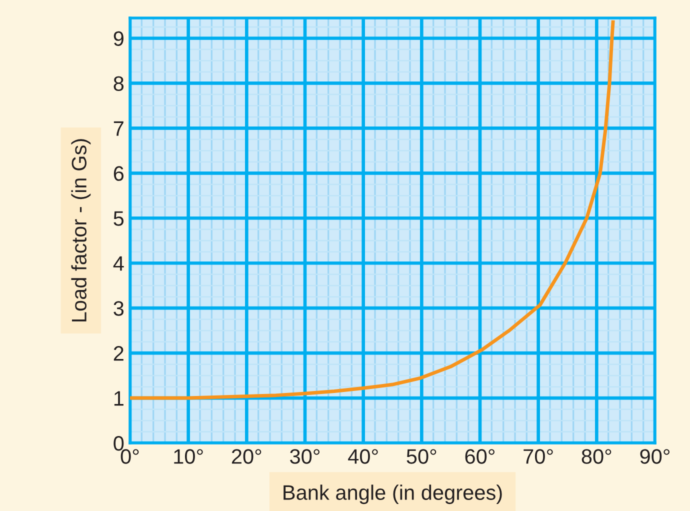 The height and width of the screenshot is (511, 690). I want to click on x-tick-label: 0°, so click(129, 456).